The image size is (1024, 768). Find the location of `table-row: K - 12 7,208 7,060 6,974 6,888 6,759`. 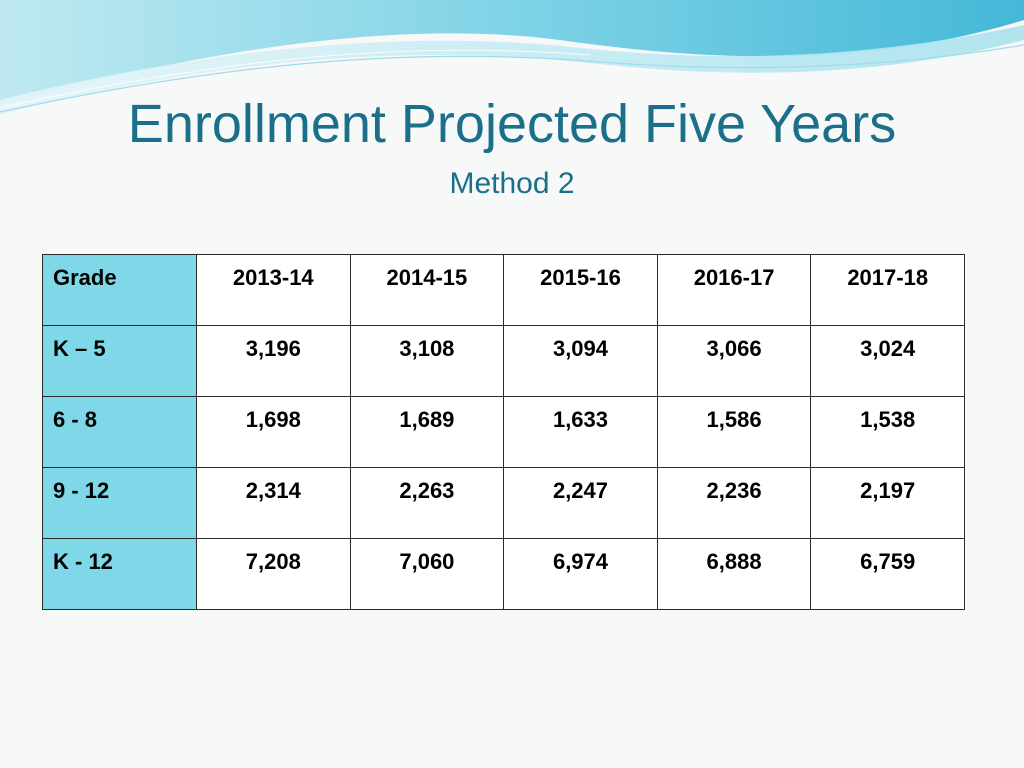

table-row: K - 12 7,208 7,060 6,974 6,888 6,759 is located at coordinates (503, 574).